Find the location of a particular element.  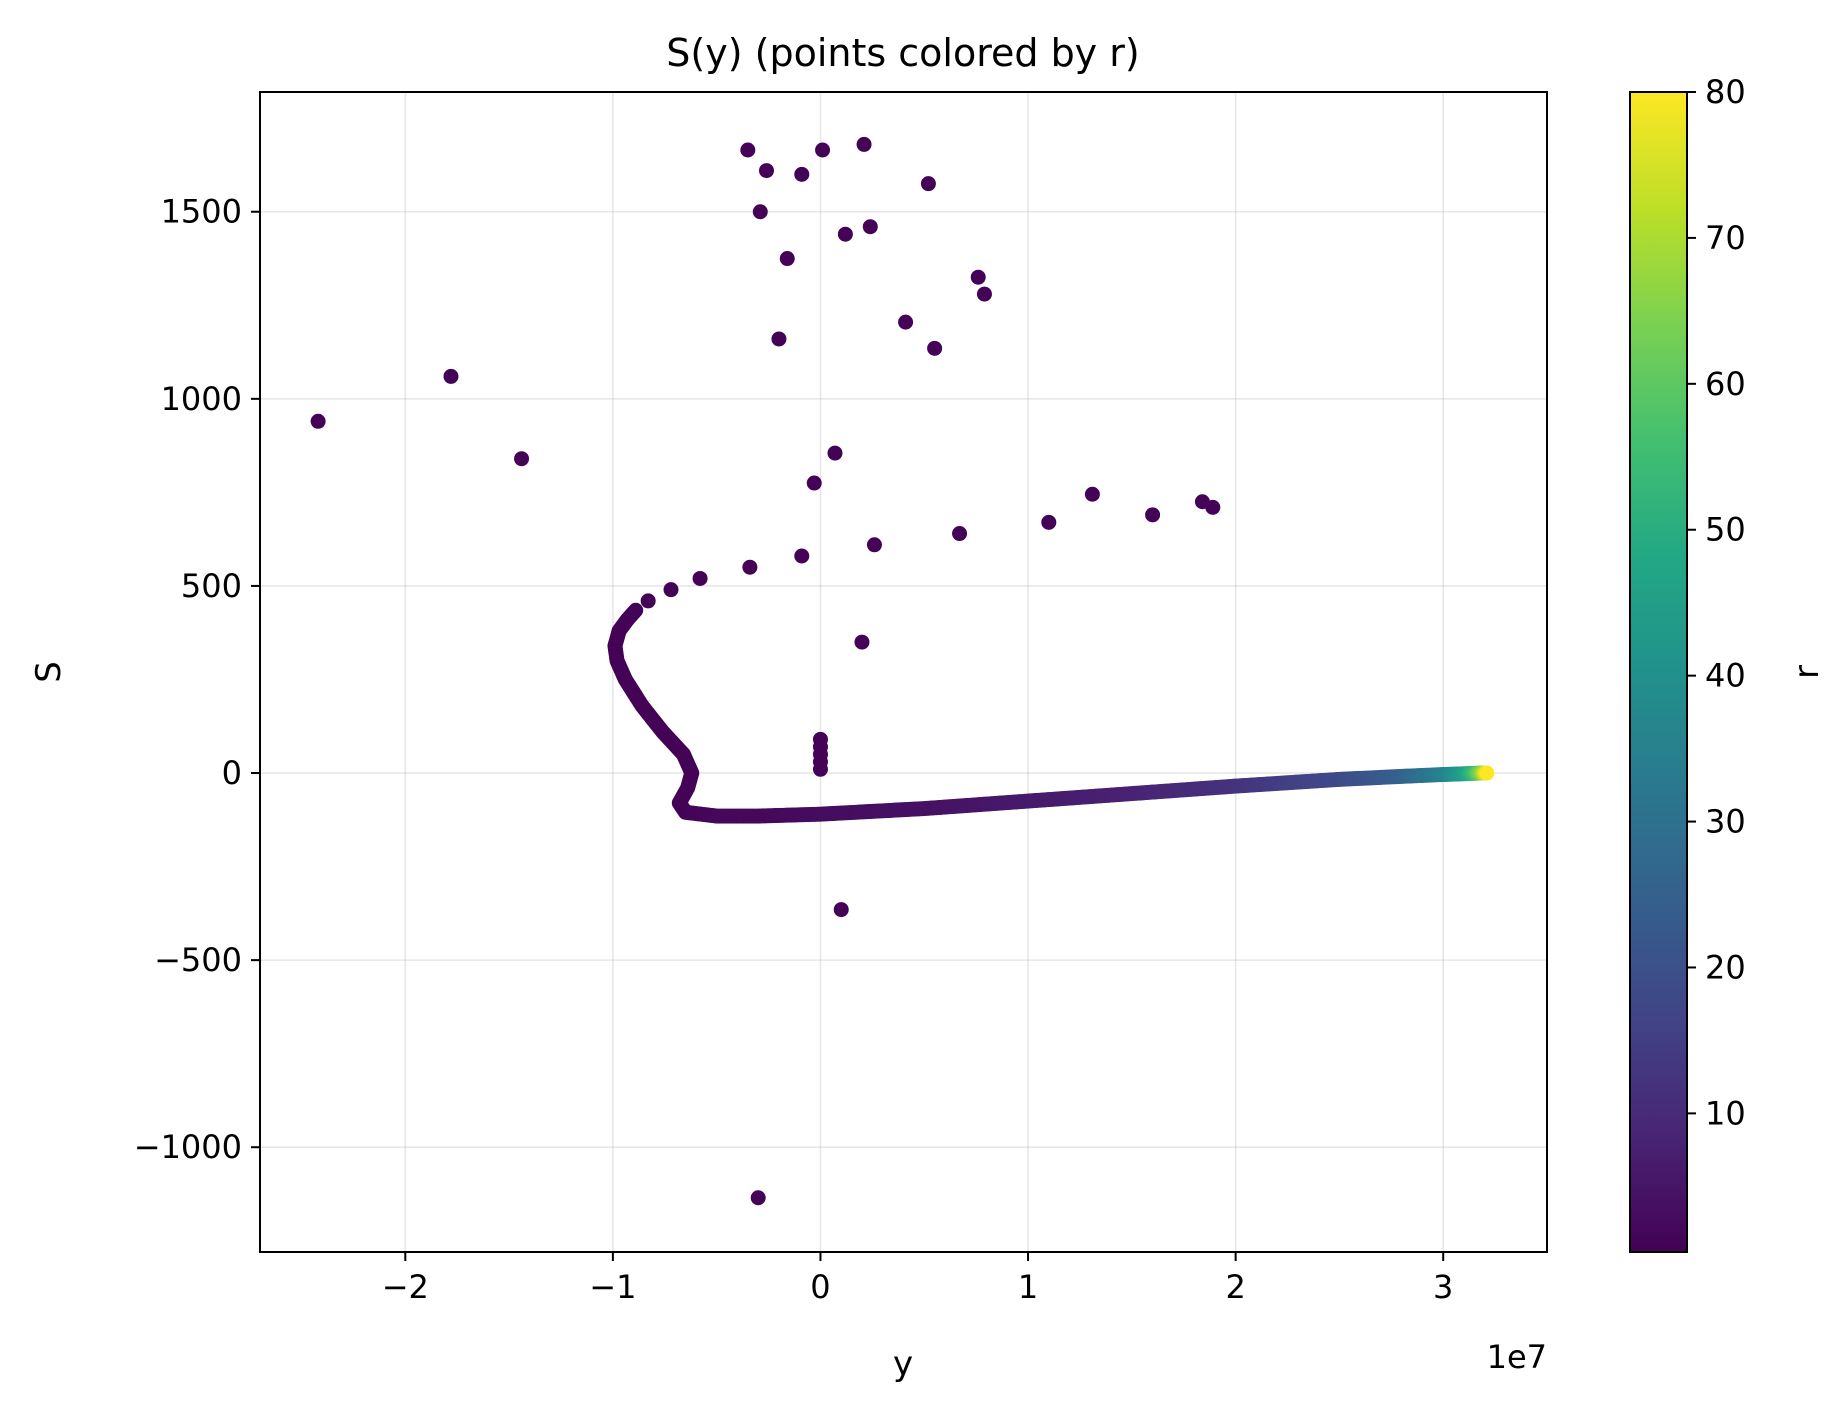

colorbar-tick-label: 80 is located at coordinates (1725, 92).